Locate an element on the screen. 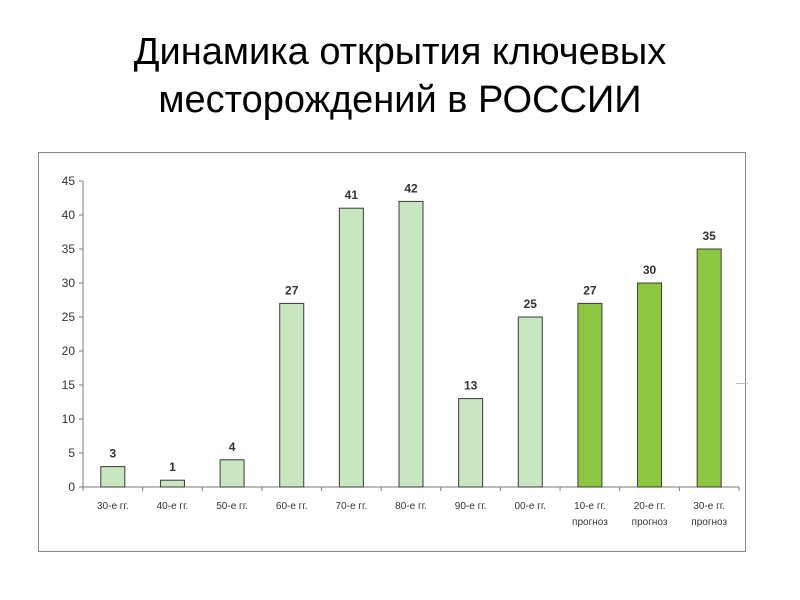 This screenshot has height=600, width=800. y-tick-label: 25 is located at coordinates (69, 317).